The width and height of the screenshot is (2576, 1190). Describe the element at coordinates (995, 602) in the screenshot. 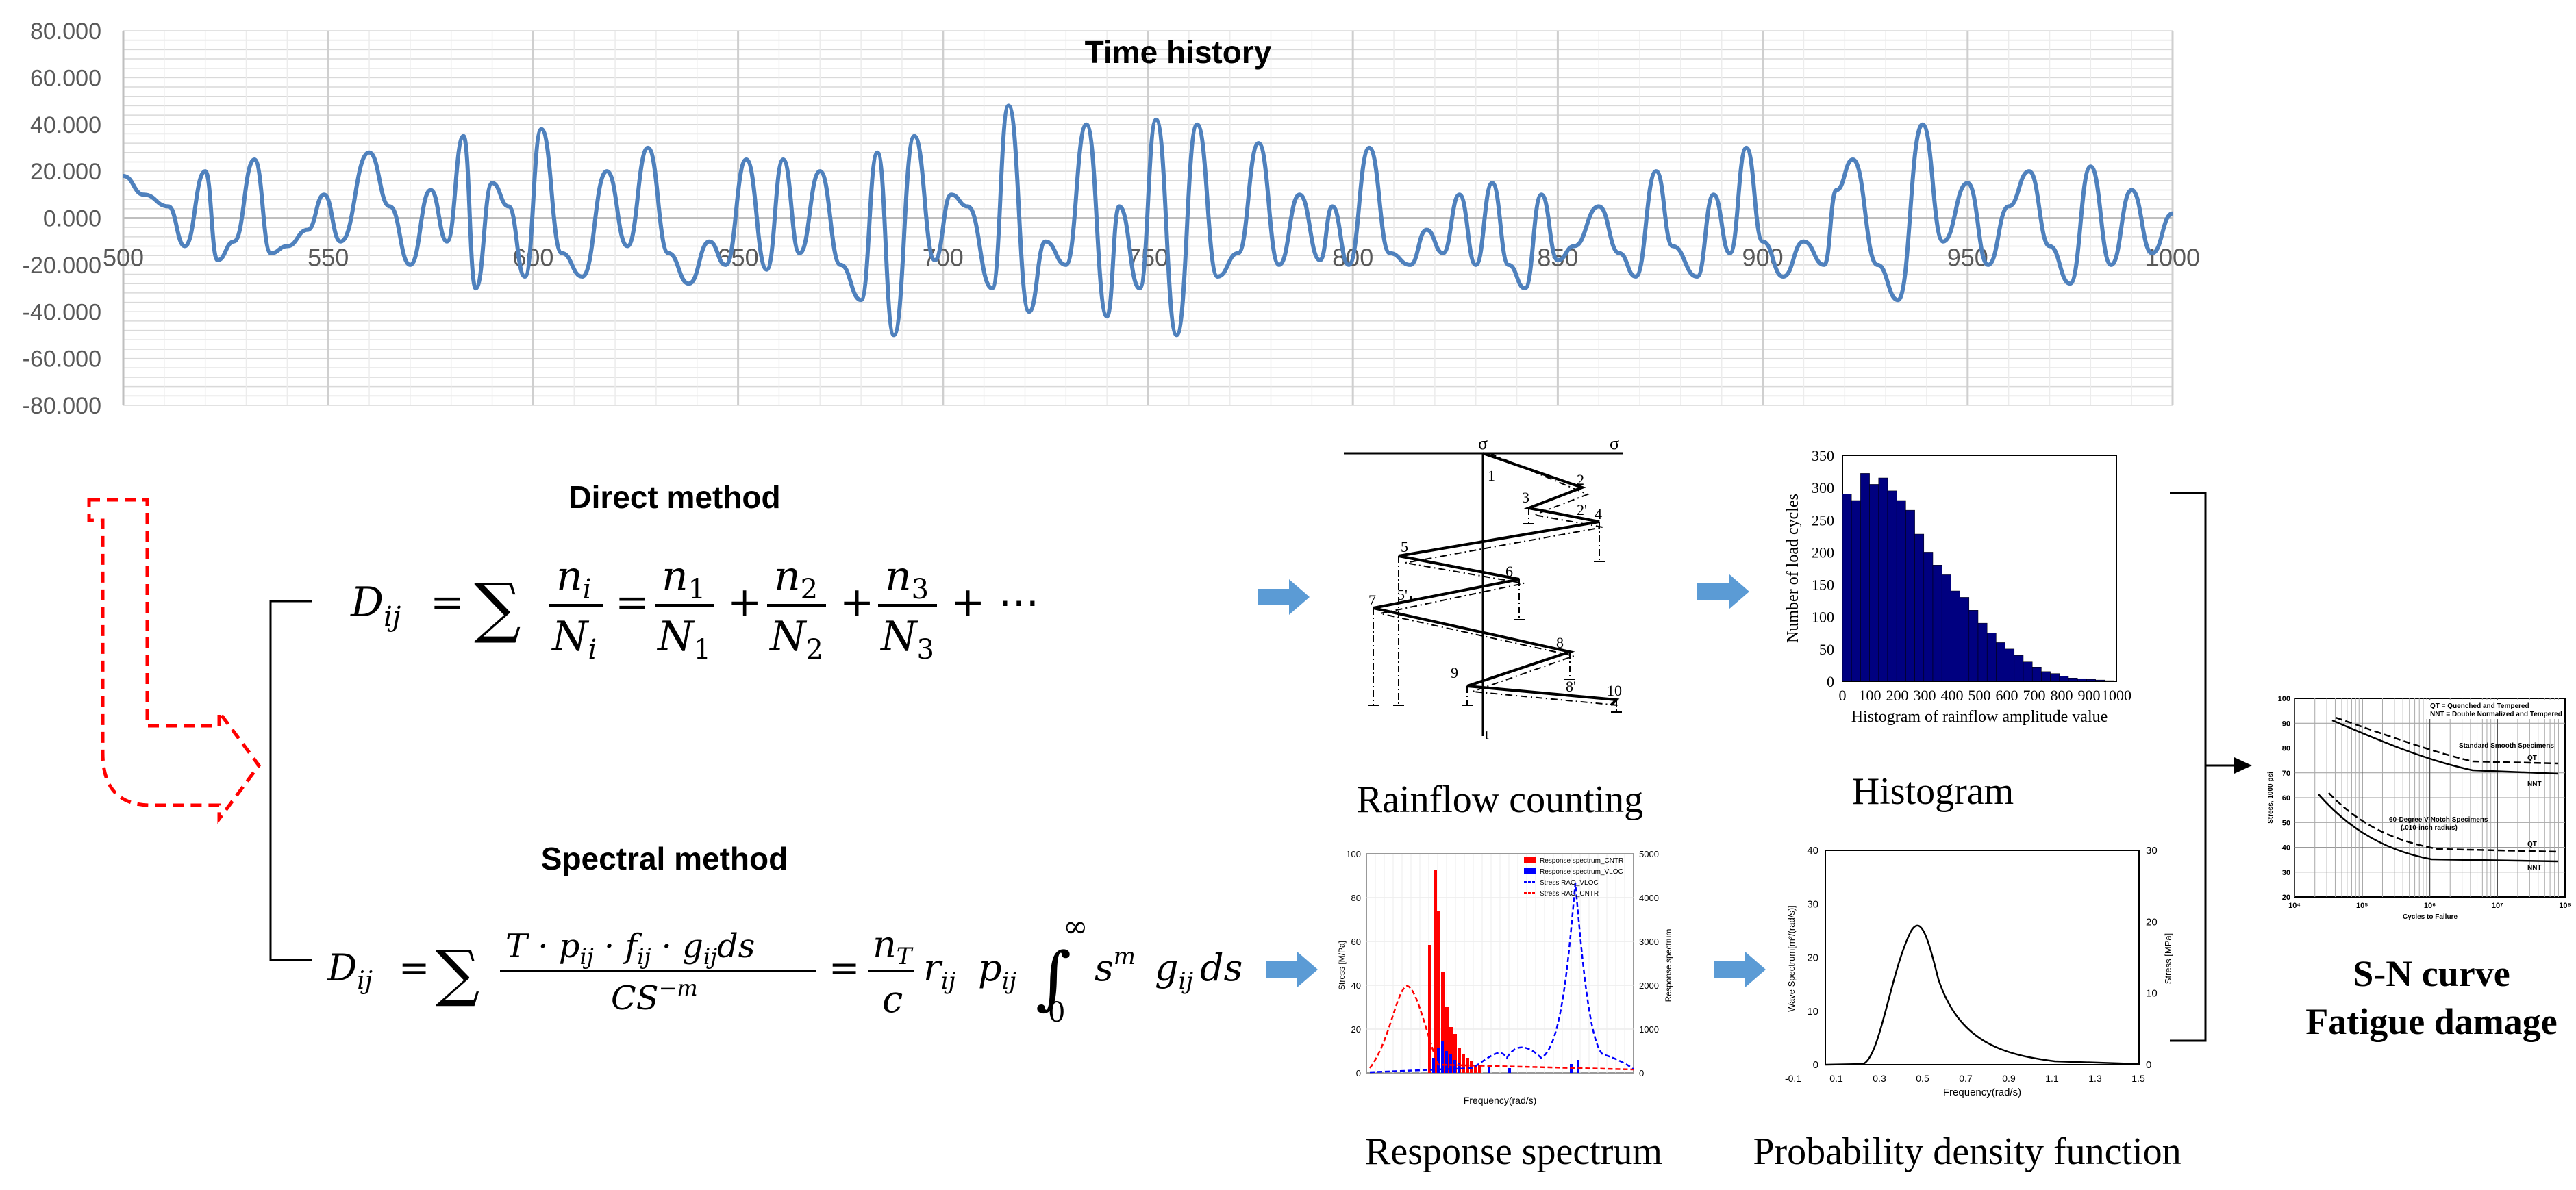

I see `formula-ellipsis: + ⋯` at that location.